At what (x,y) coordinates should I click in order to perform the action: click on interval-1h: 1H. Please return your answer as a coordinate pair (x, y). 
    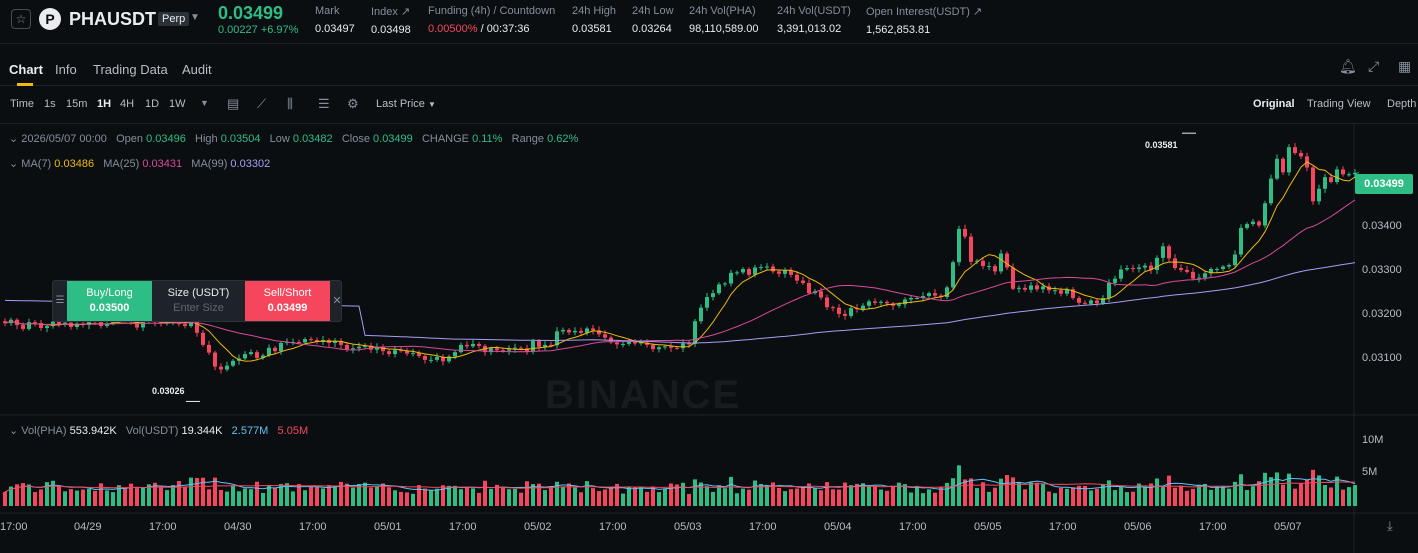
    Looking at the image, I should click on (104, 104).